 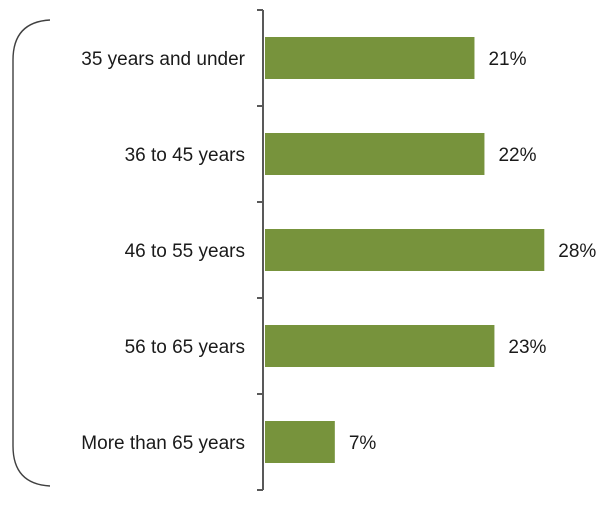 I want to click on value-label: 22%, so click(x=517, y=155).